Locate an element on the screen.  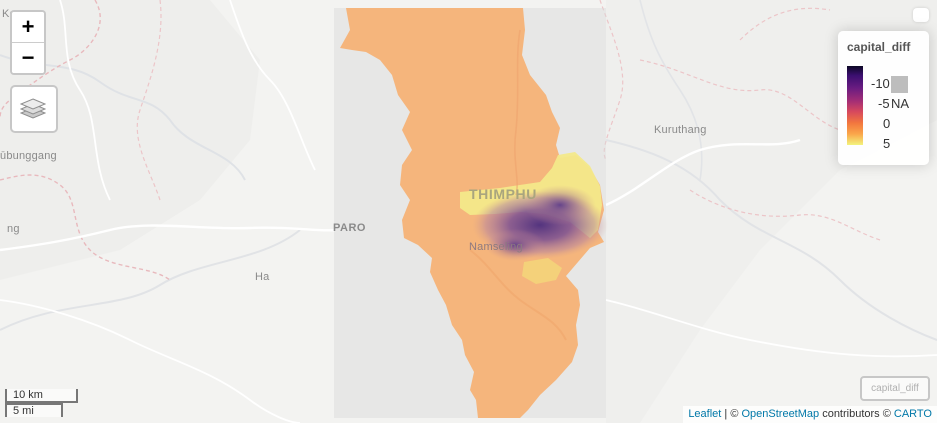
zoom-control: + − is located at coordinates (28, 42).